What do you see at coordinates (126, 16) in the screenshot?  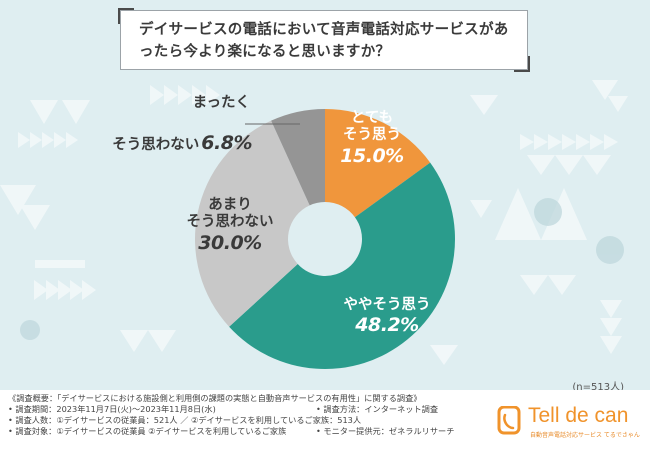 I see `corner-bracket-top-left` at bounding box center [126, 16].